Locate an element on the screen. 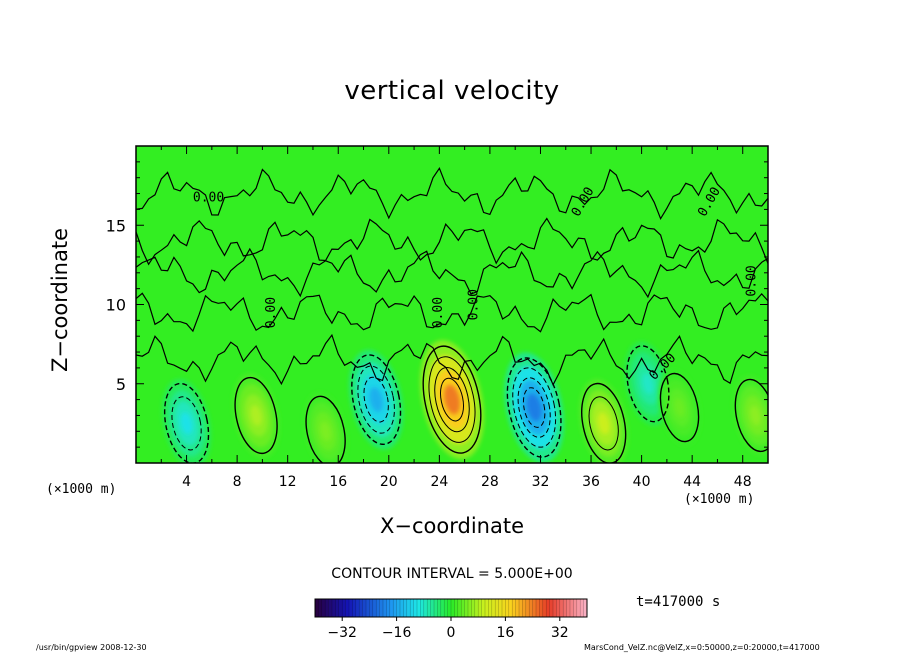  contour-label-7: 0.00 is located at coordinates (751, 280).